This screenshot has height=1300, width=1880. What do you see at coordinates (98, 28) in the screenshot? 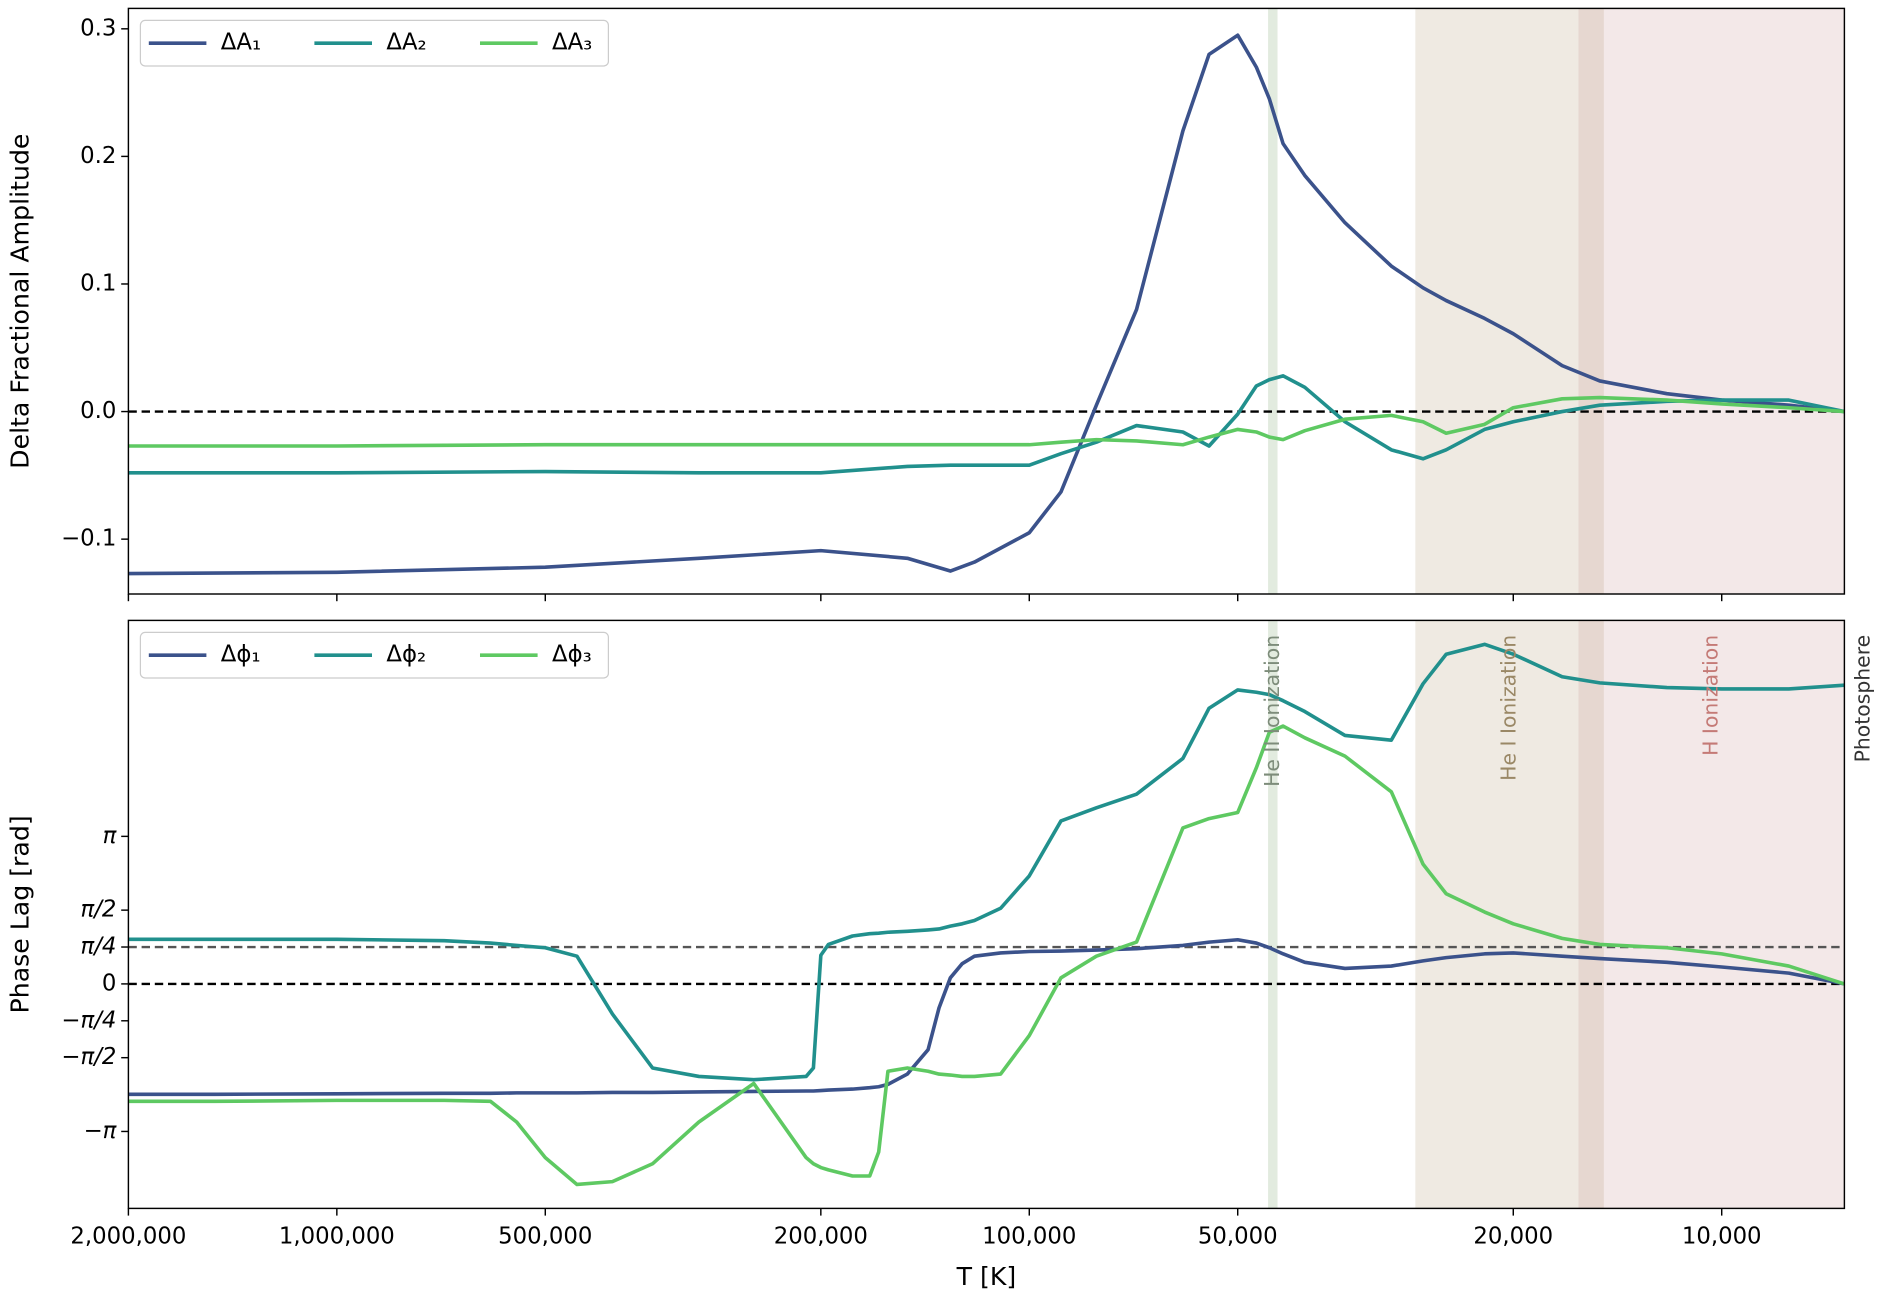
I see `y-tick-label: 0.3` at bounding box center [98, 28].